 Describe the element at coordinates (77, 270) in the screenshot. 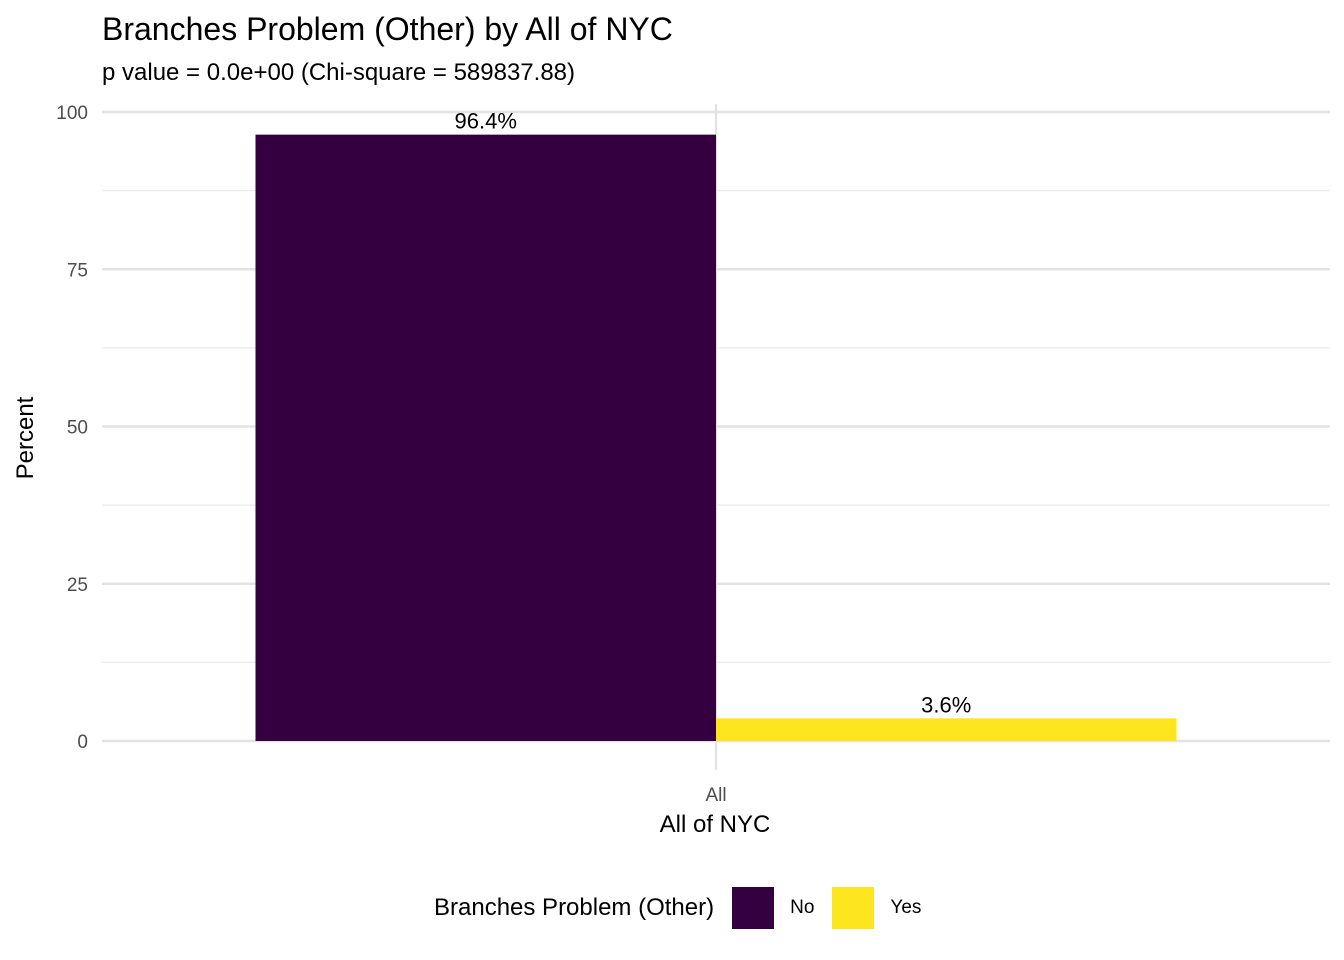

I see `y-tick-label: 75` at that location.